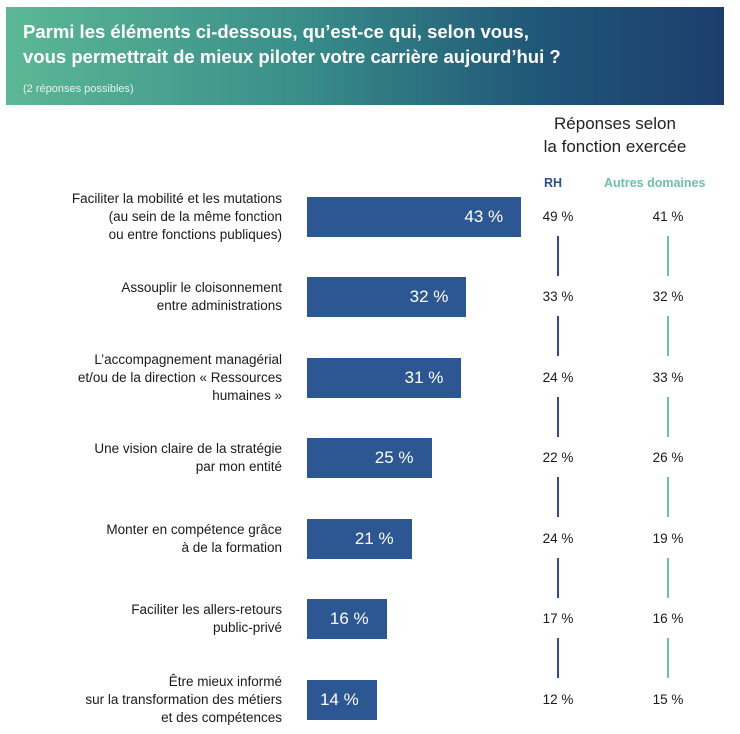 Image resolution: width=740 pixels, height=734 pixels. What do you see at coordinates (201, 287) in the screenshot?
I see `category-label-line: Assouplir le cloisonnement` at bounding box center [201, 287].